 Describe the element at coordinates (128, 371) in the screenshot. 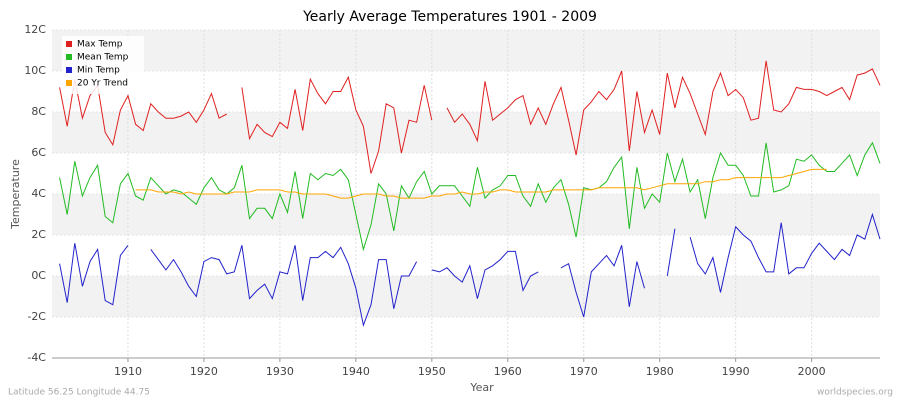

I see `x-tick-label: 1910` at that location.